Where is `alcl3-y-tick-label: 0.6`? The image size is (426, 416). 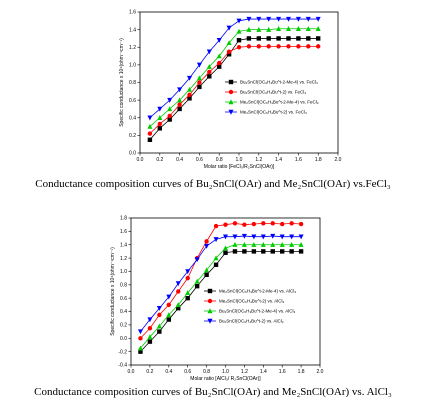 alcl3-y-tick-label: 0.6 is located at coordinates (123, 299).